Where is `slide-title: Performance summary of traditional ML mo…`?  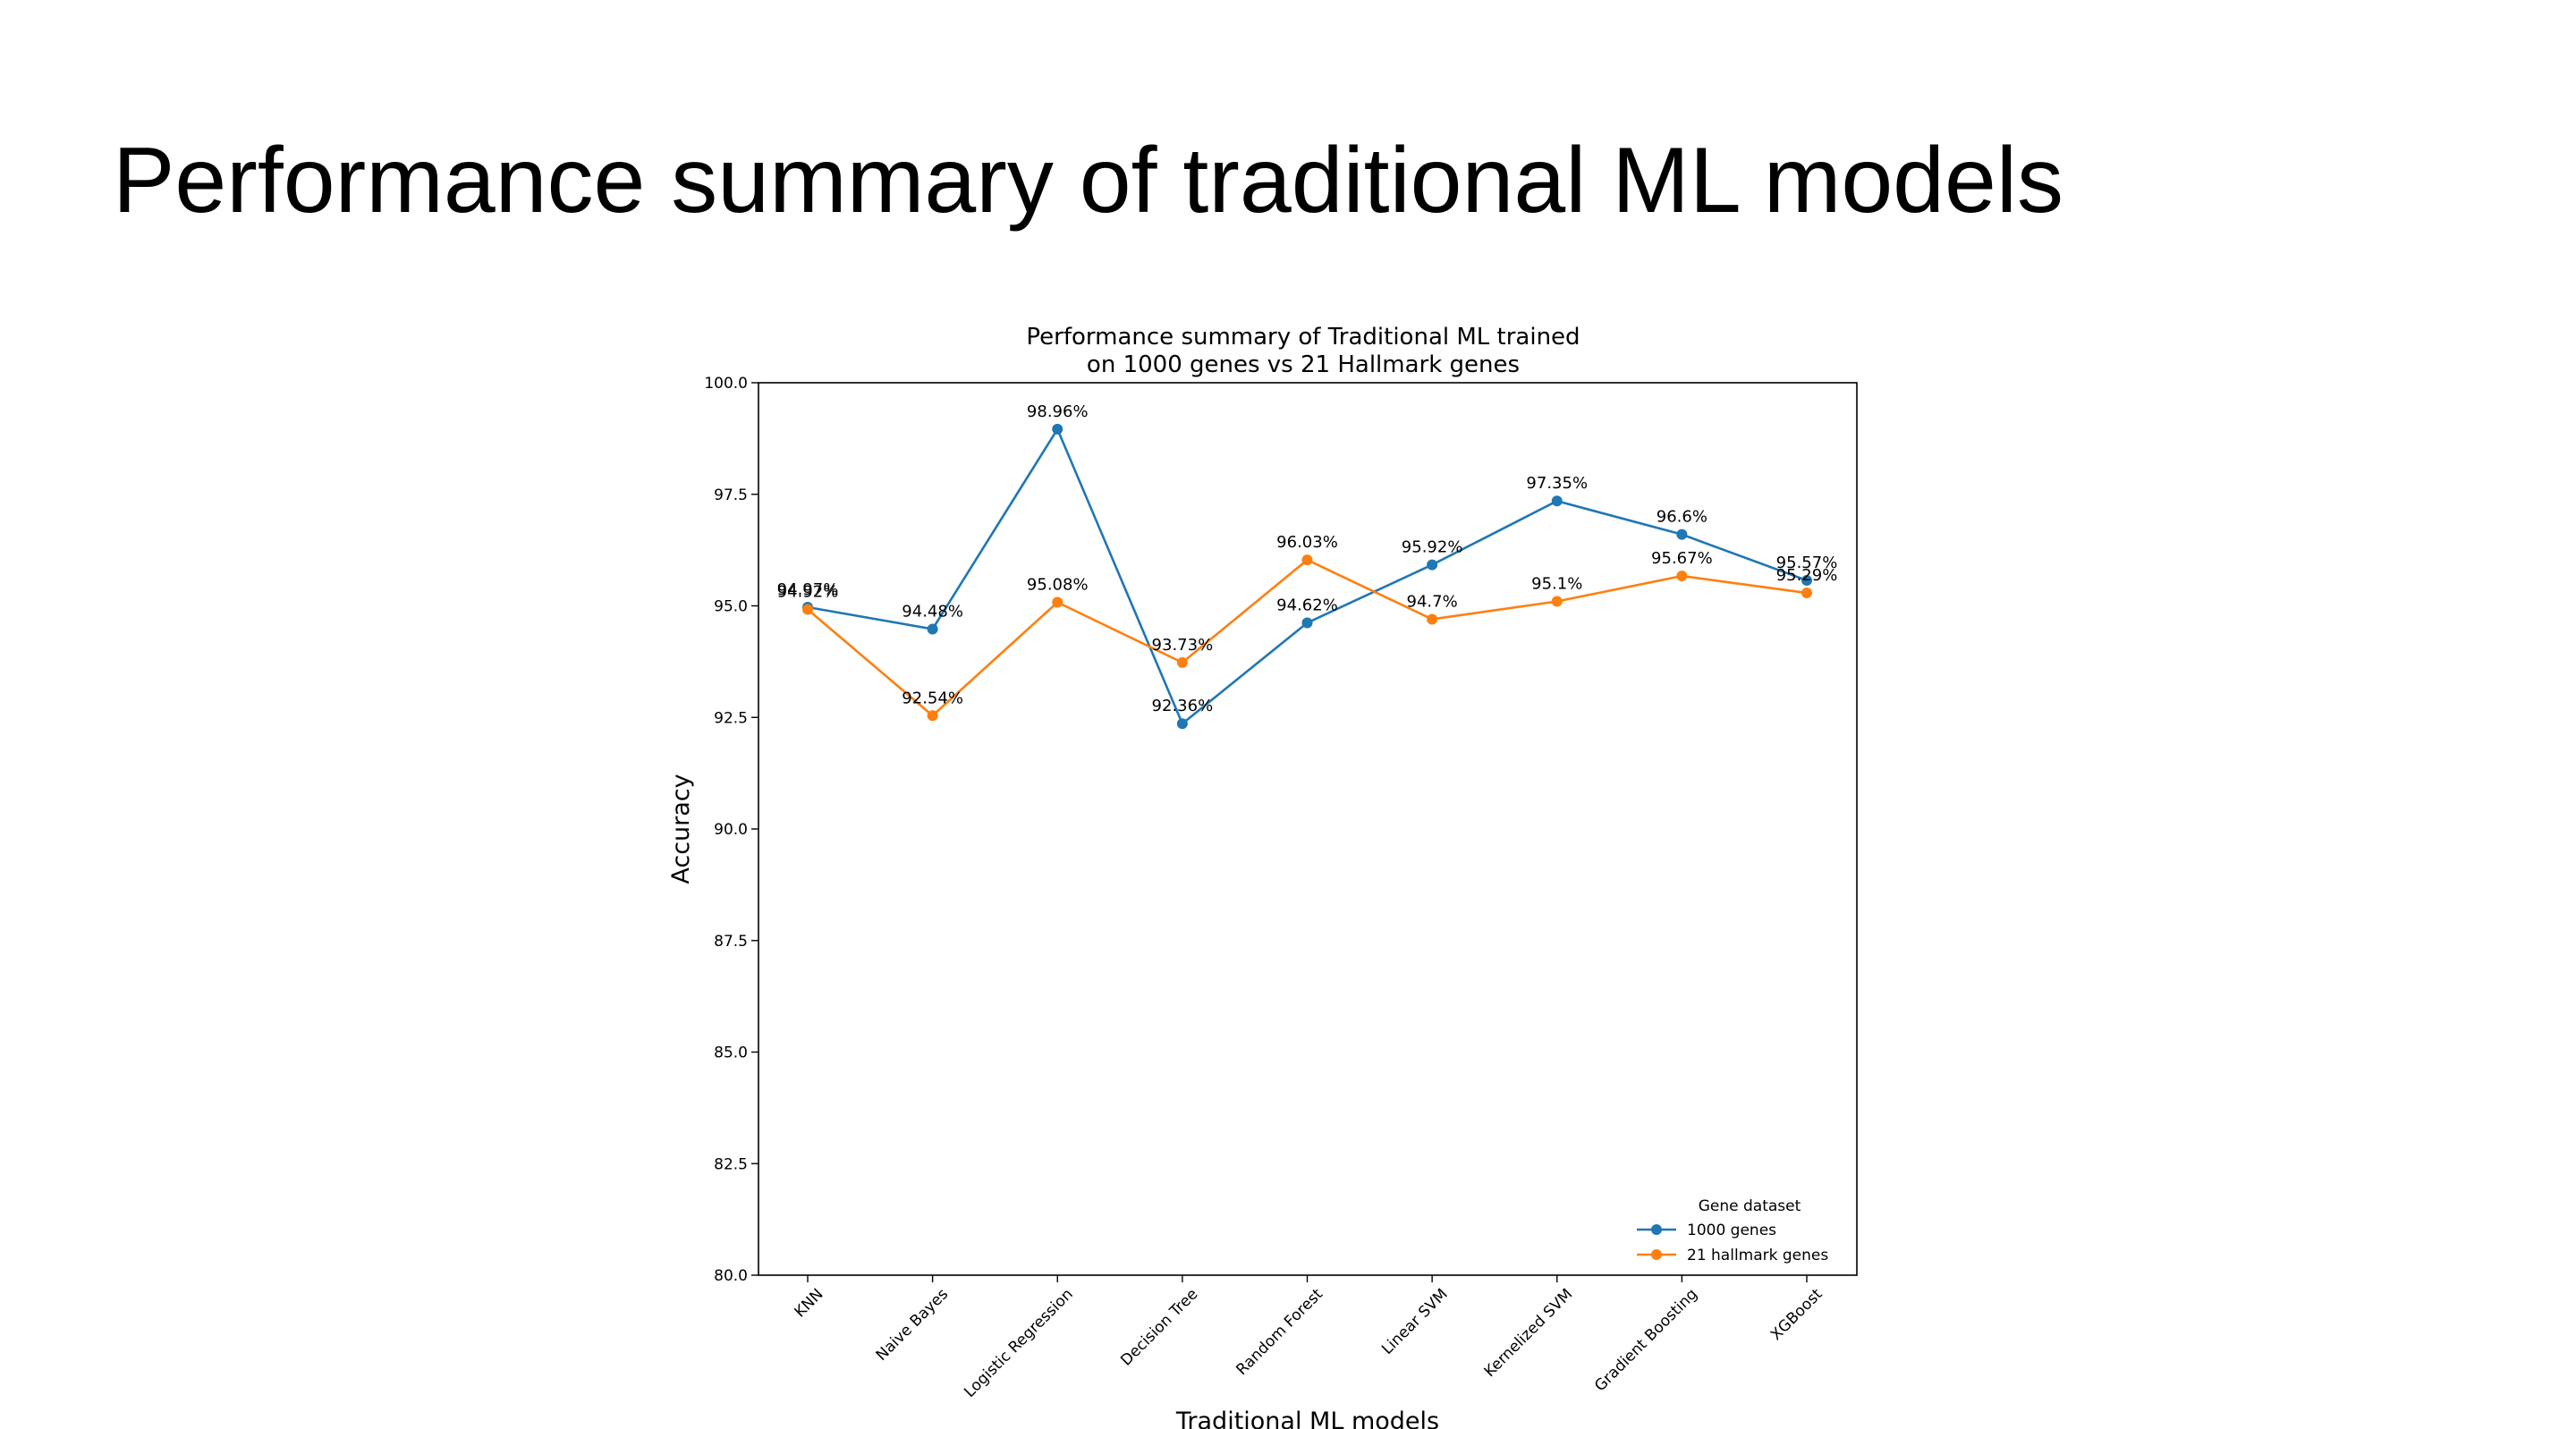
slide-title: Performance summary of traditional ML mo… is located at coordinates (1088, 181).